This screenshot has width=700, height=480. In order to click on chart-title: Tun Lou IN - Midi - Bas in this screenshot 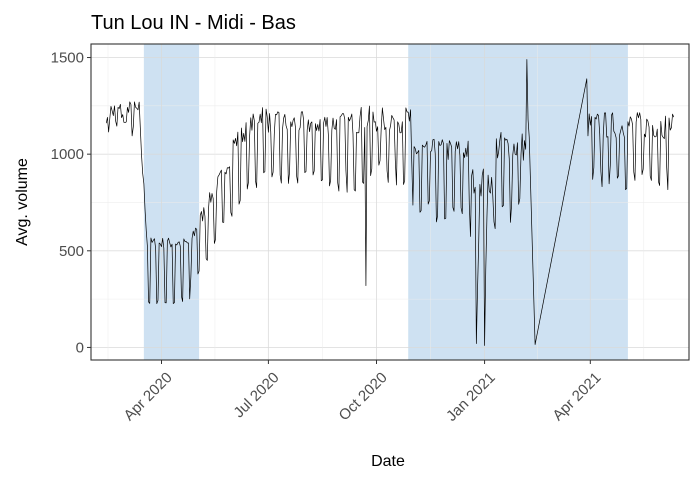, I will do `click(193, 23)`.